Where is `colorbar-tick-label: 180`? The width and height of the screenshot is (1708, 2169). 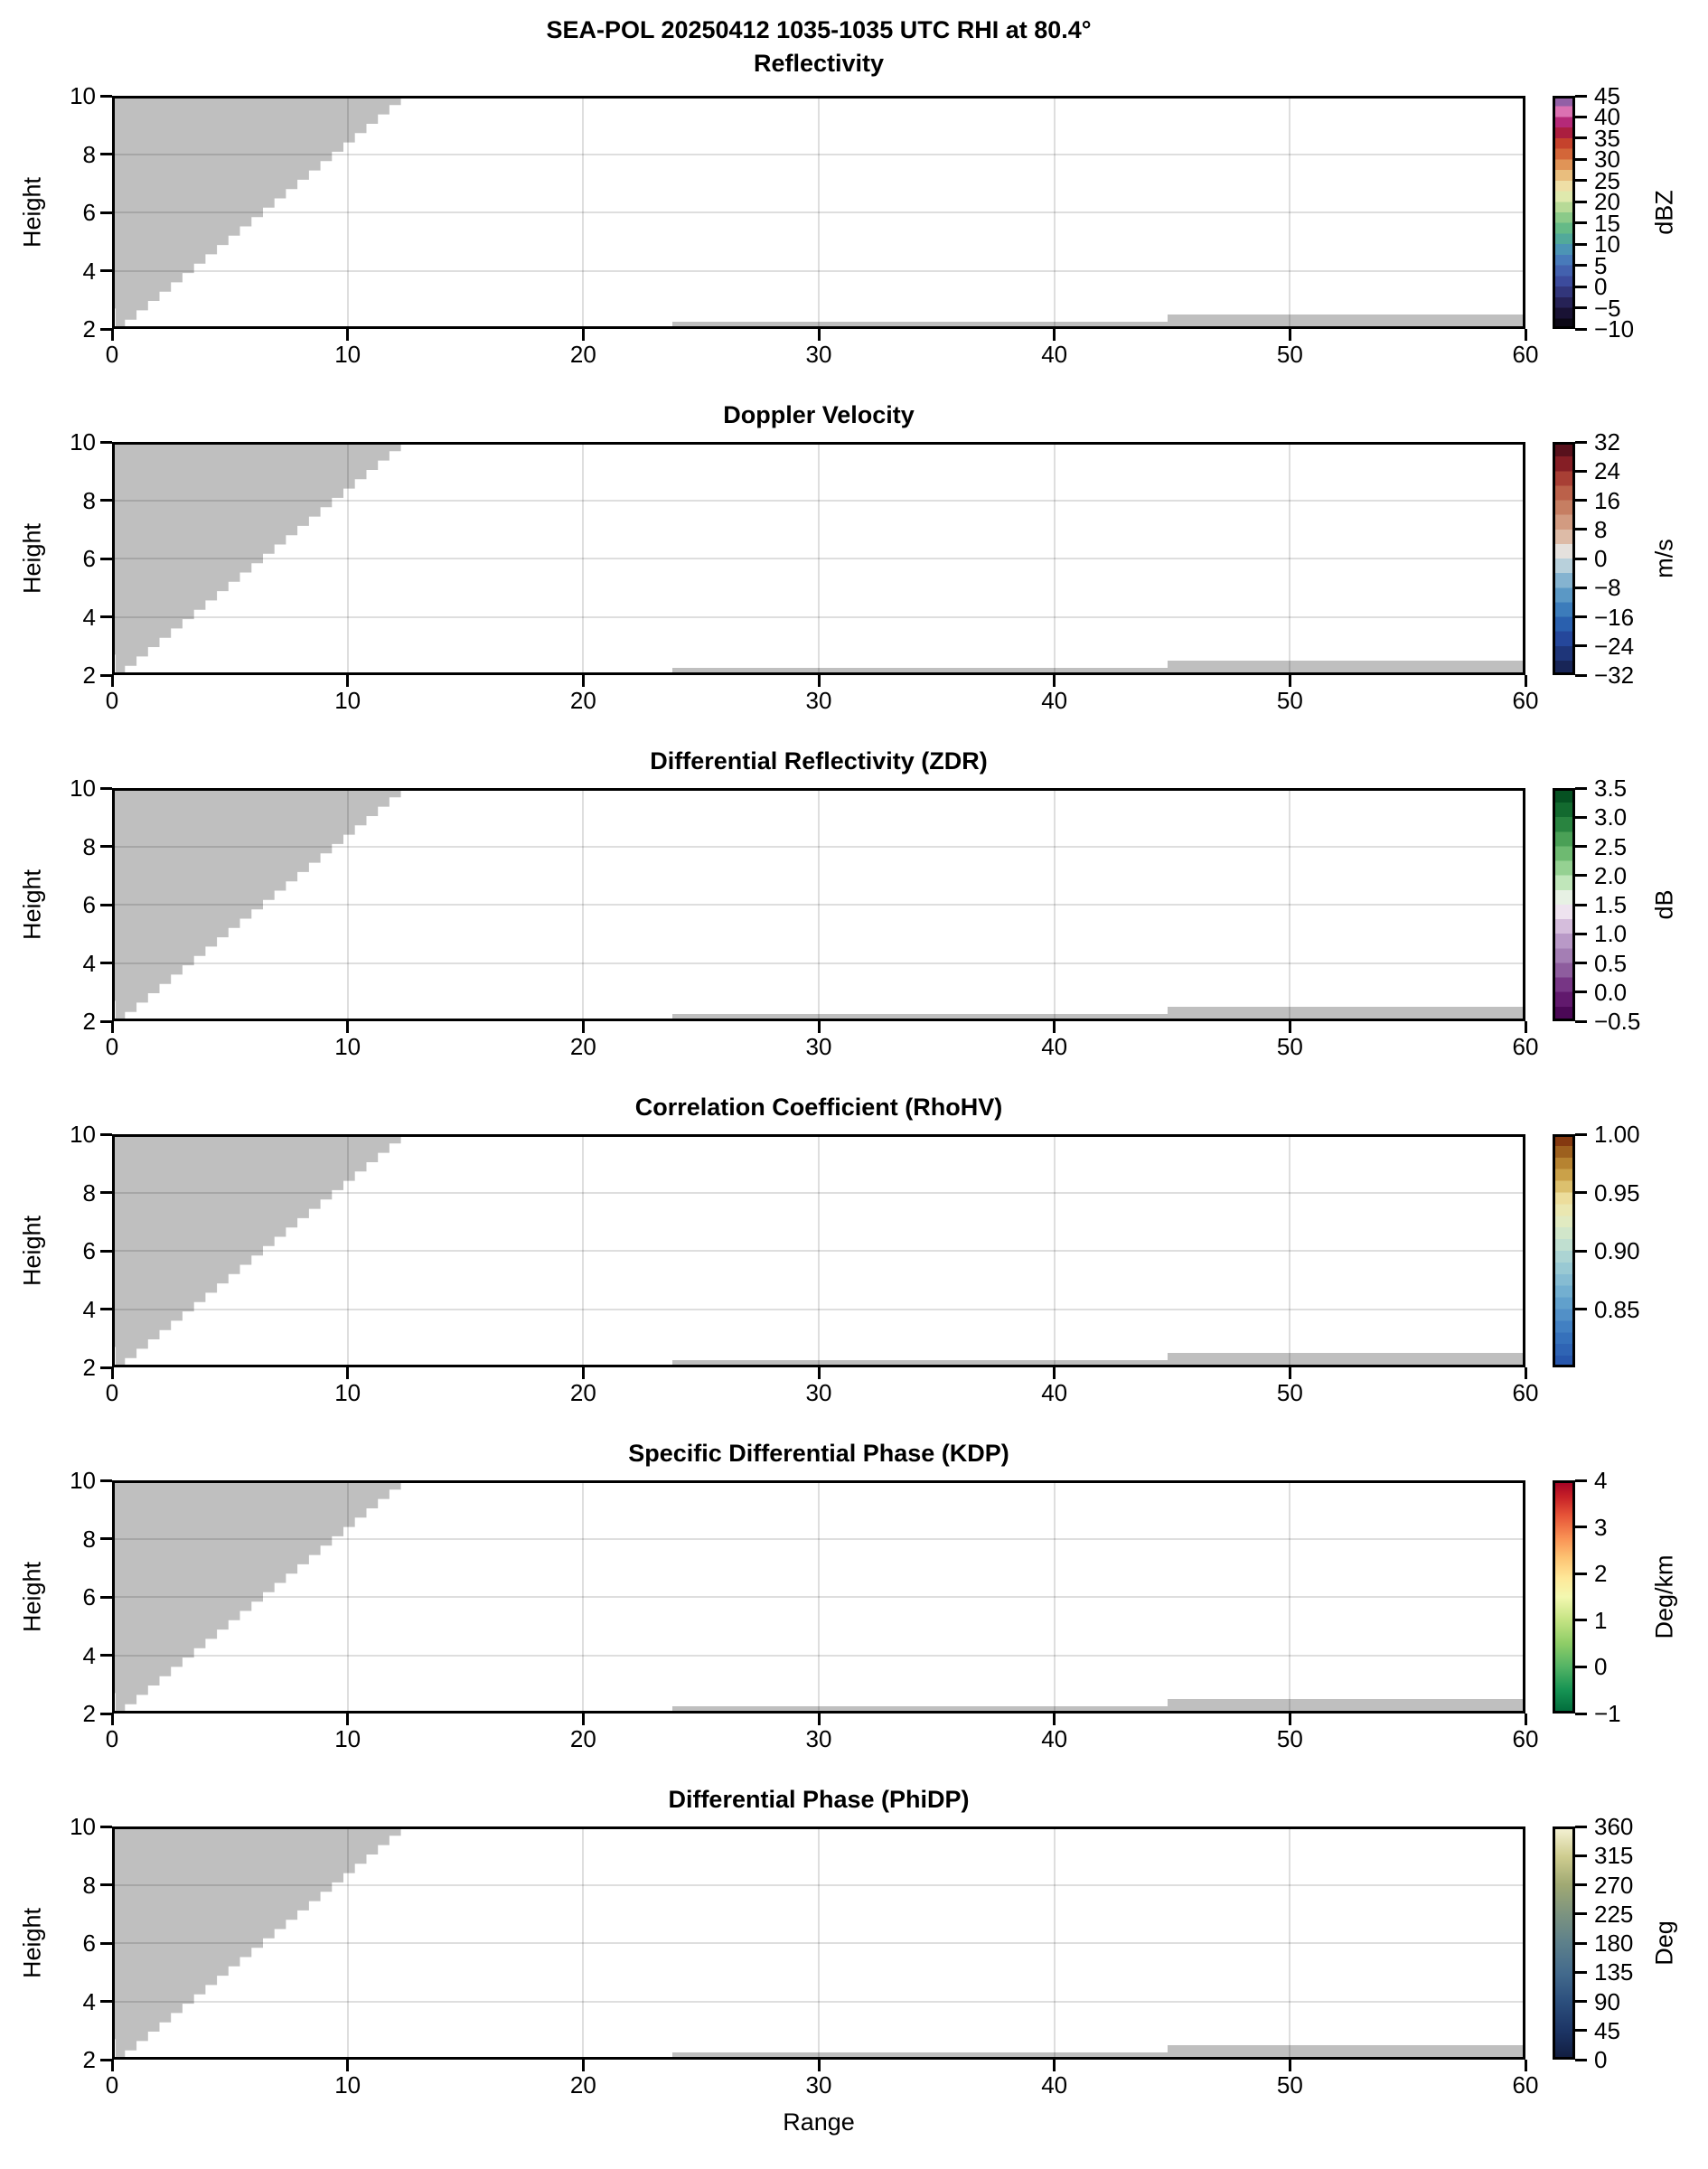 colorbar-tick-label: 180 is located at coordinates (1614, 1943).